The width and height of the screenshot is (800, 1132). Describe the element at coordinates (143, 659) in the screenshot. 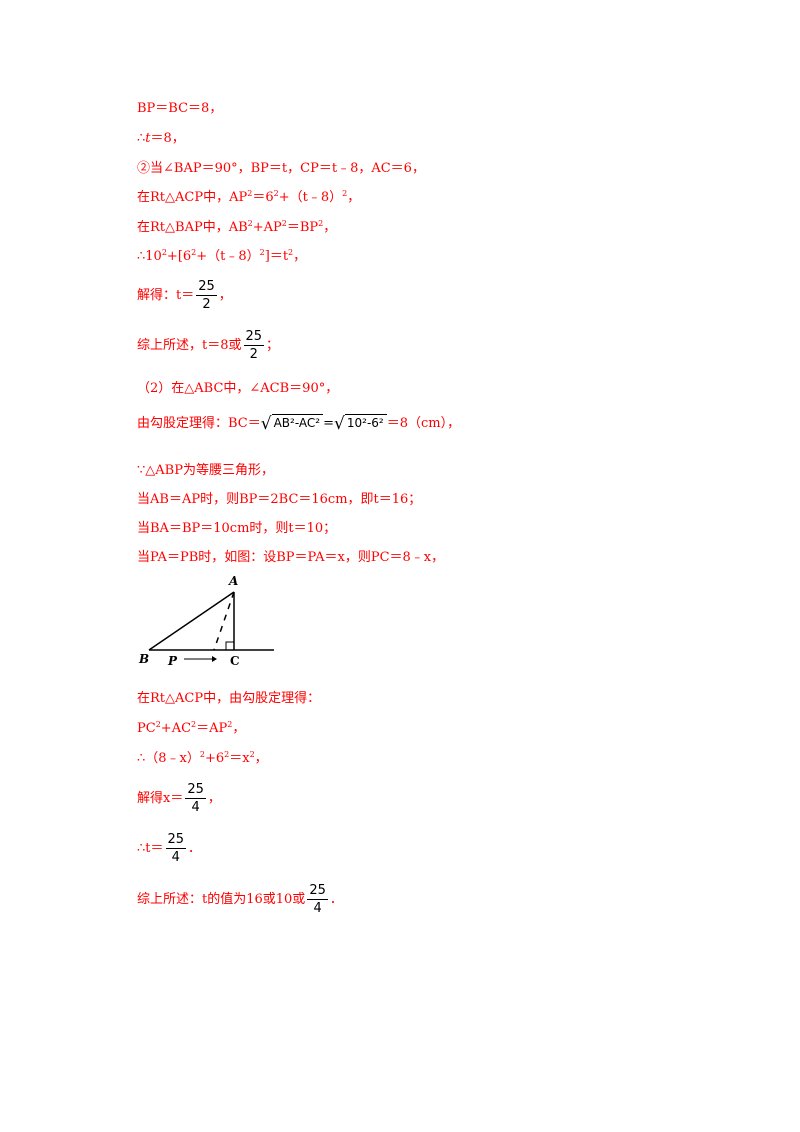

I see `label-b: B` at that location.